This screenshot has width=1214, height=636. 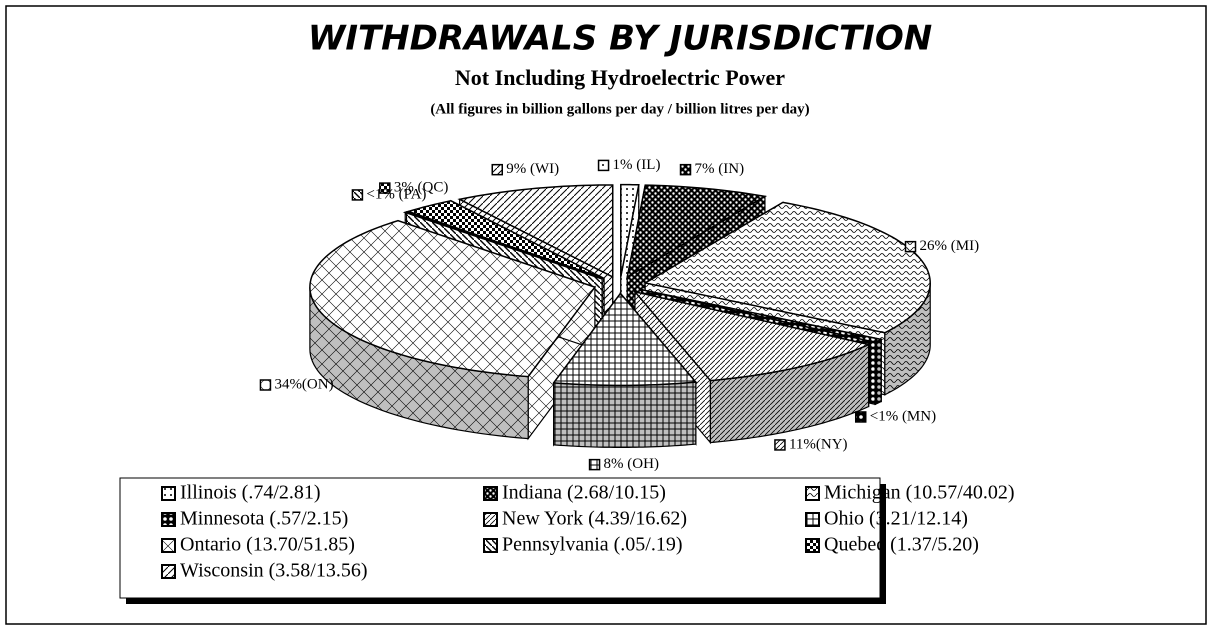 I want to click on legend-label: Quebec (1.37/5.20), so click(x=901, y=545).